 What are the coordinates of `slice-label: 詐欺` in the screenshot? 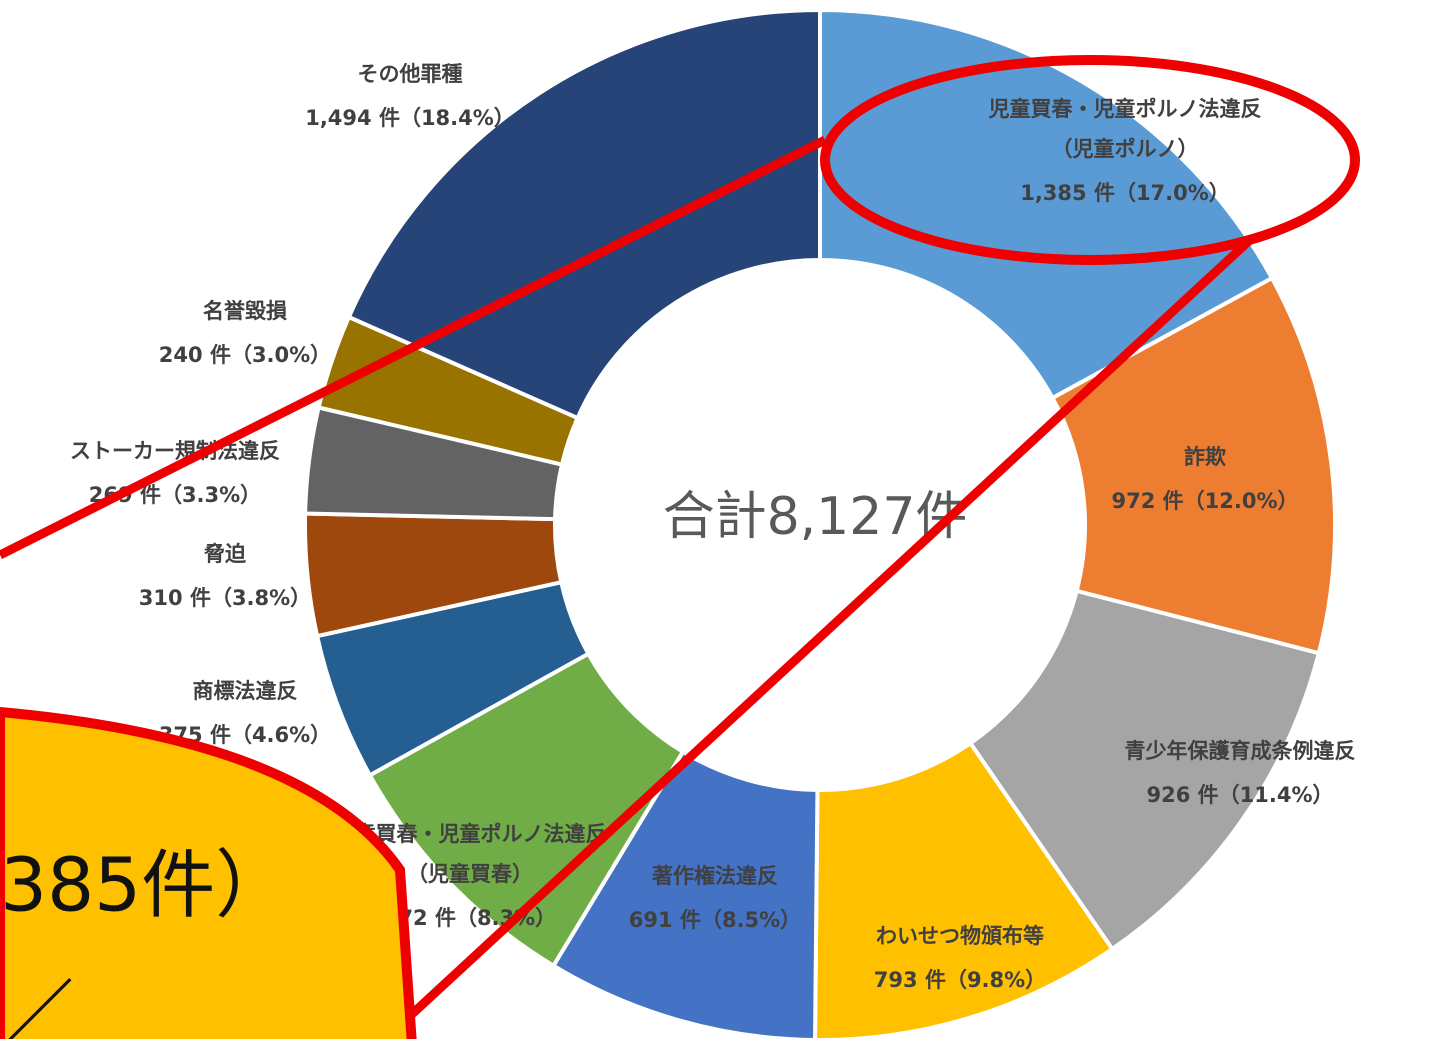 It's located at (1205, 457).